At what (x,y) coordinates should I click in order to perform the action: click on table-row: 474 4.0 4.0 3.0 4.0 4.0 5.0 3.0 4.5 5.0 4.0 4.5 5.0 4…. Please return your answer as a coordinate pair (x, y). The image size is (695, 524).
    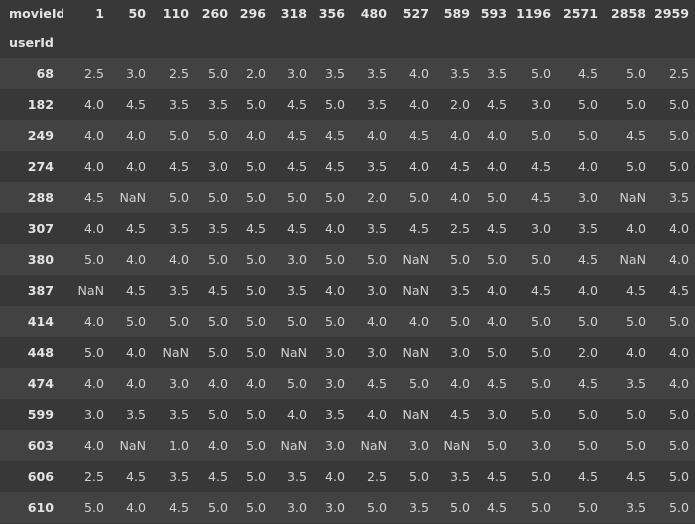
    Looking at the image, I should click on (347, 383).